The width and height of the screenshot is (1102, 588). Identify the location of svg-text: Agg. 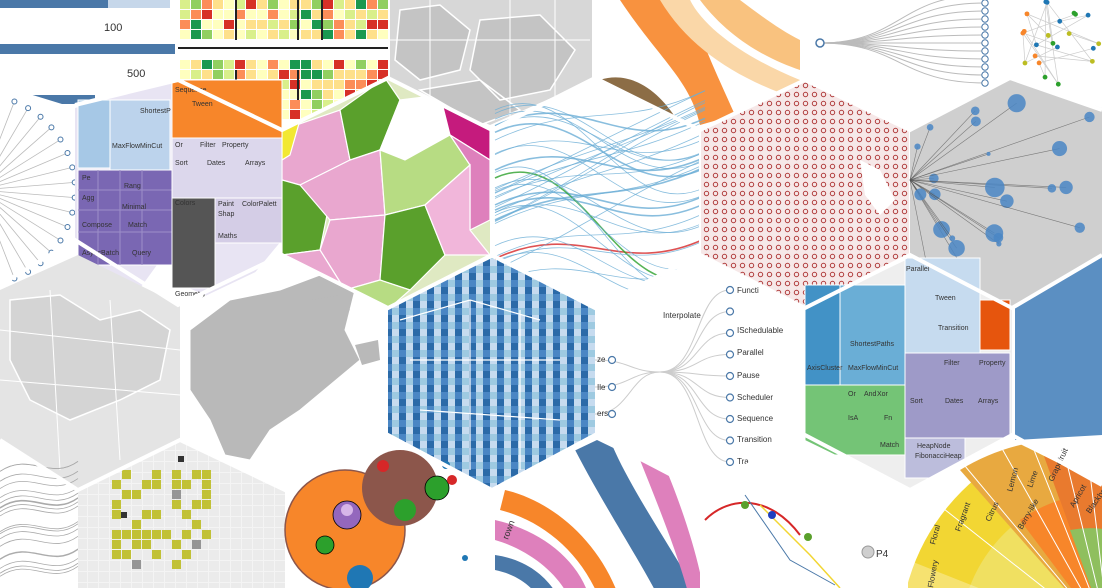
(88, 198).